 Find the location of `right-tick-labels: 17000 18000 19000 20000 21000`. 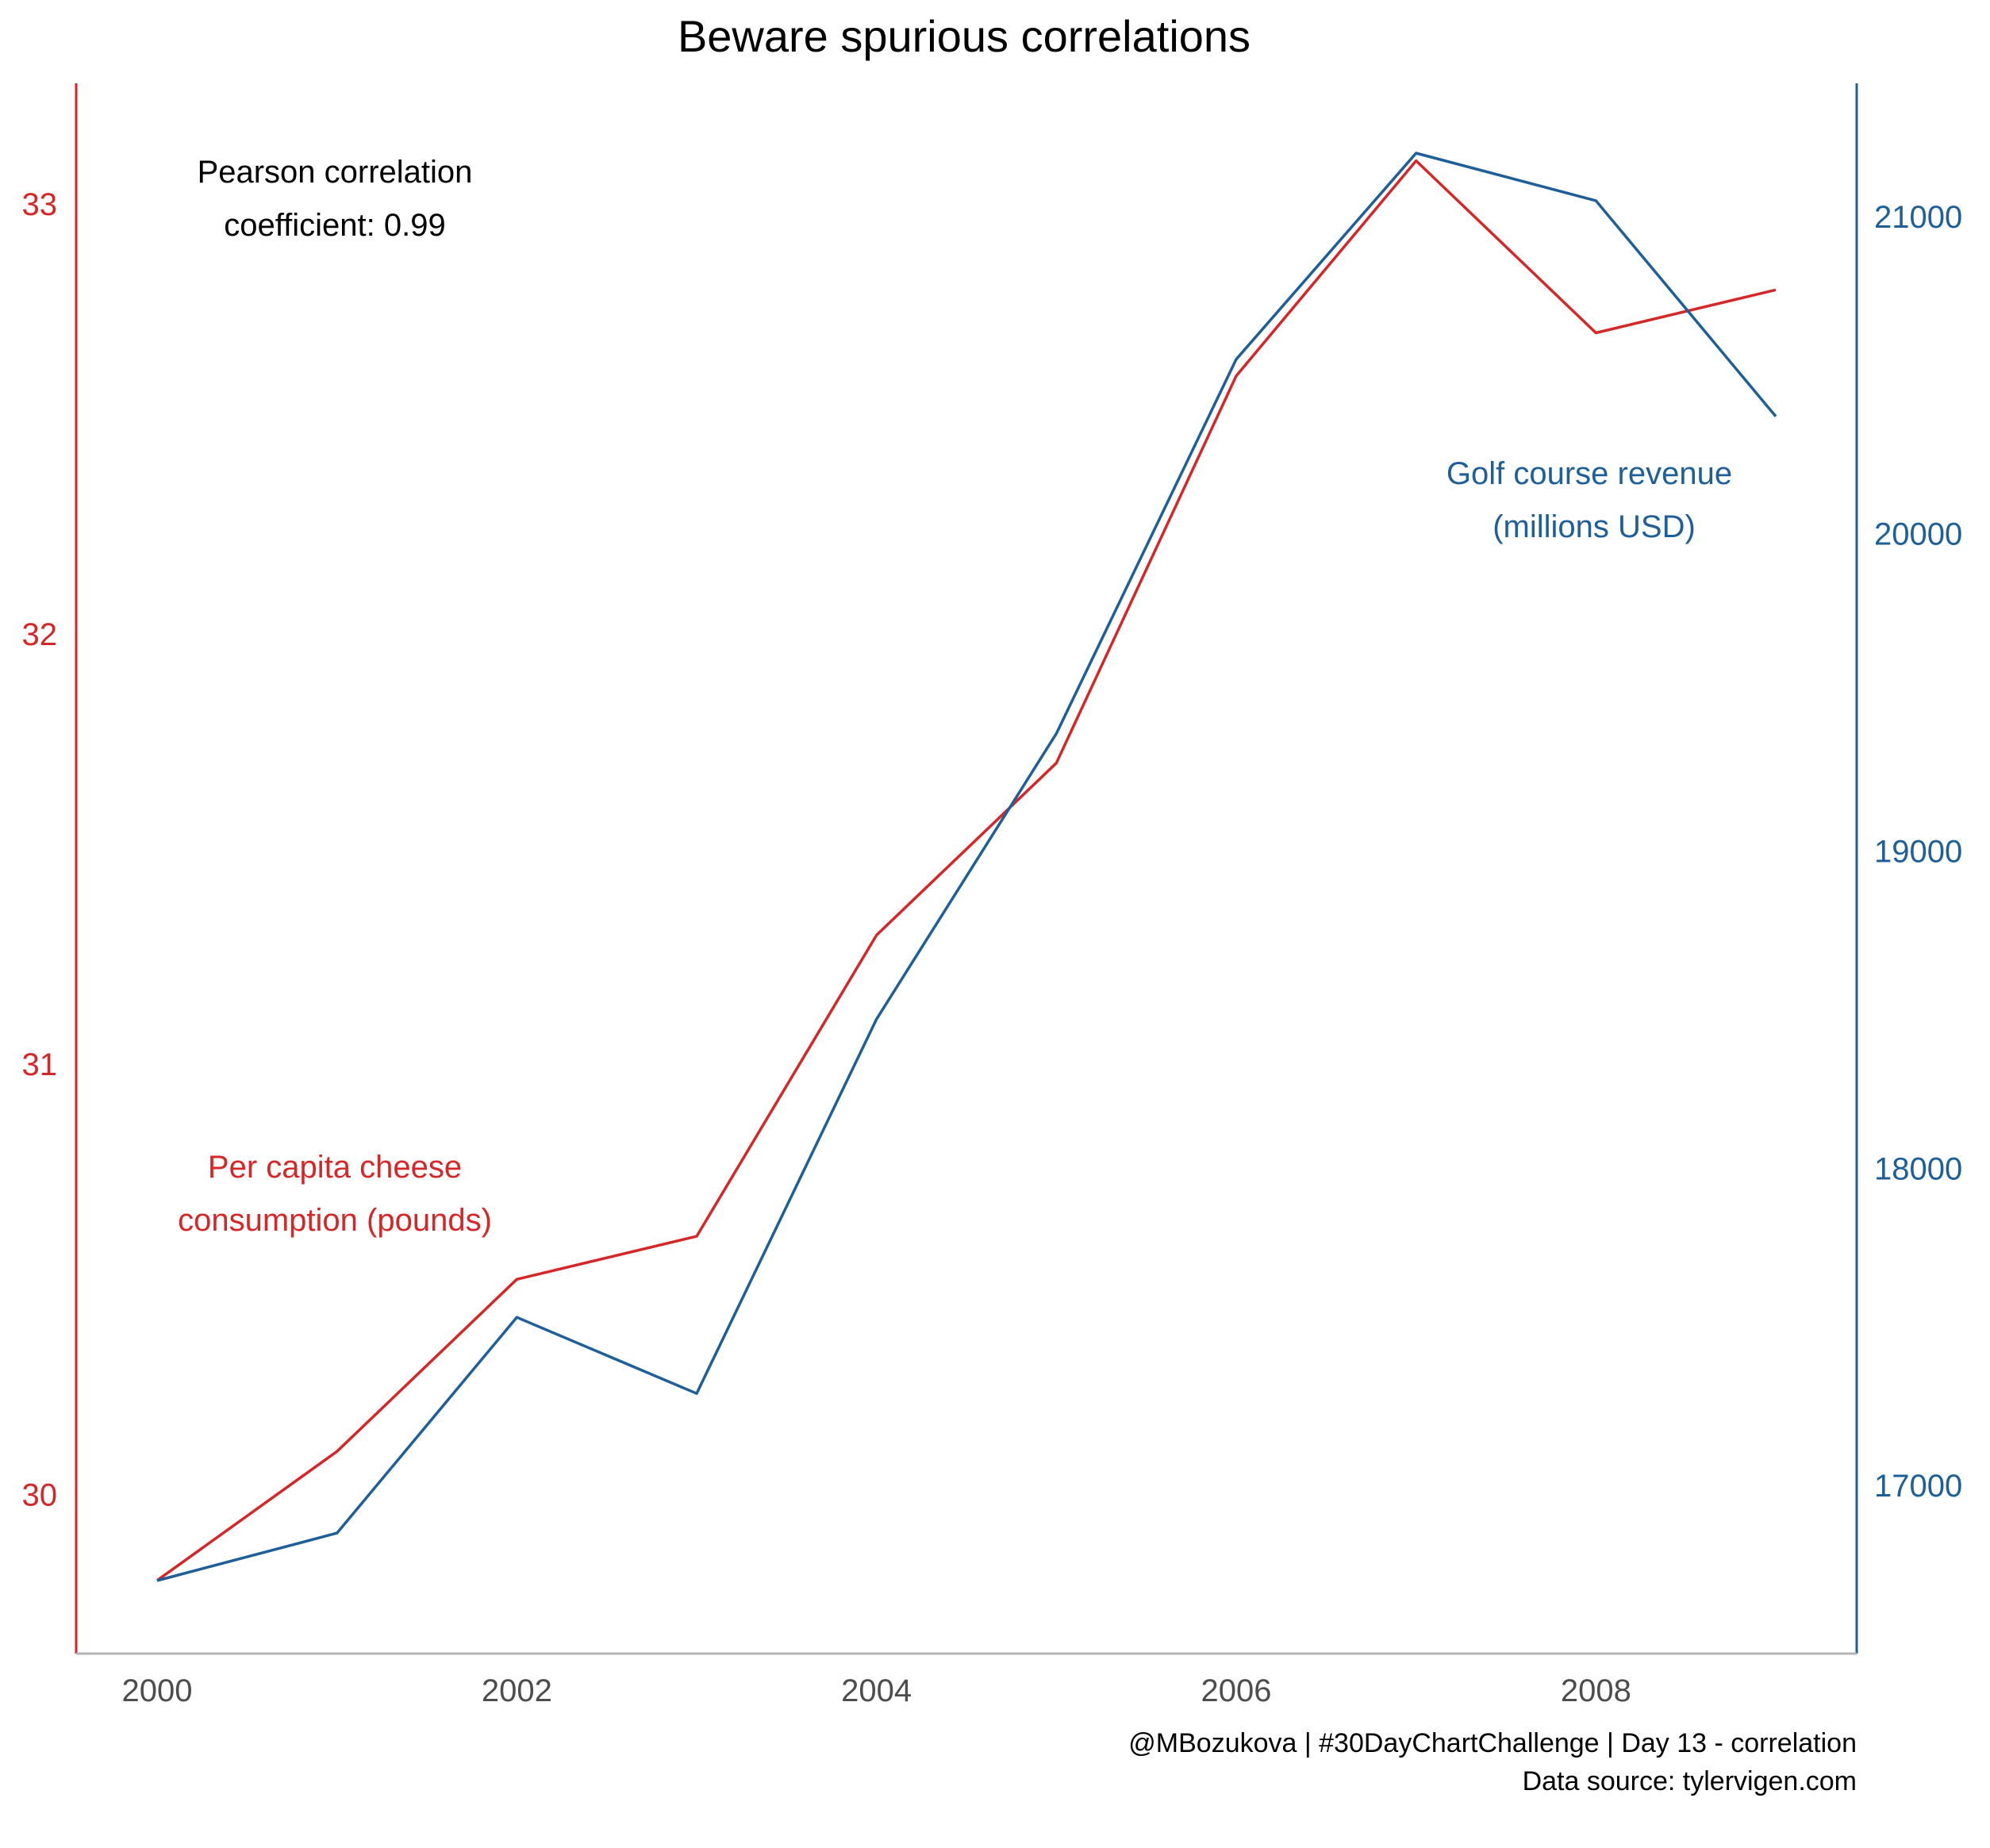

right-tick-labels: 17000 18000 19000 20000 21000 is located at coordinates (1918, 852).